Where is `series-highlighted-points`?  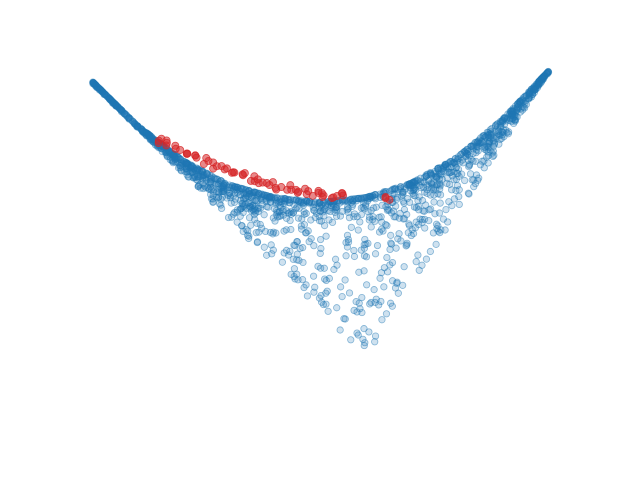 series-highlighted-points is located at coordinates (274, 169).